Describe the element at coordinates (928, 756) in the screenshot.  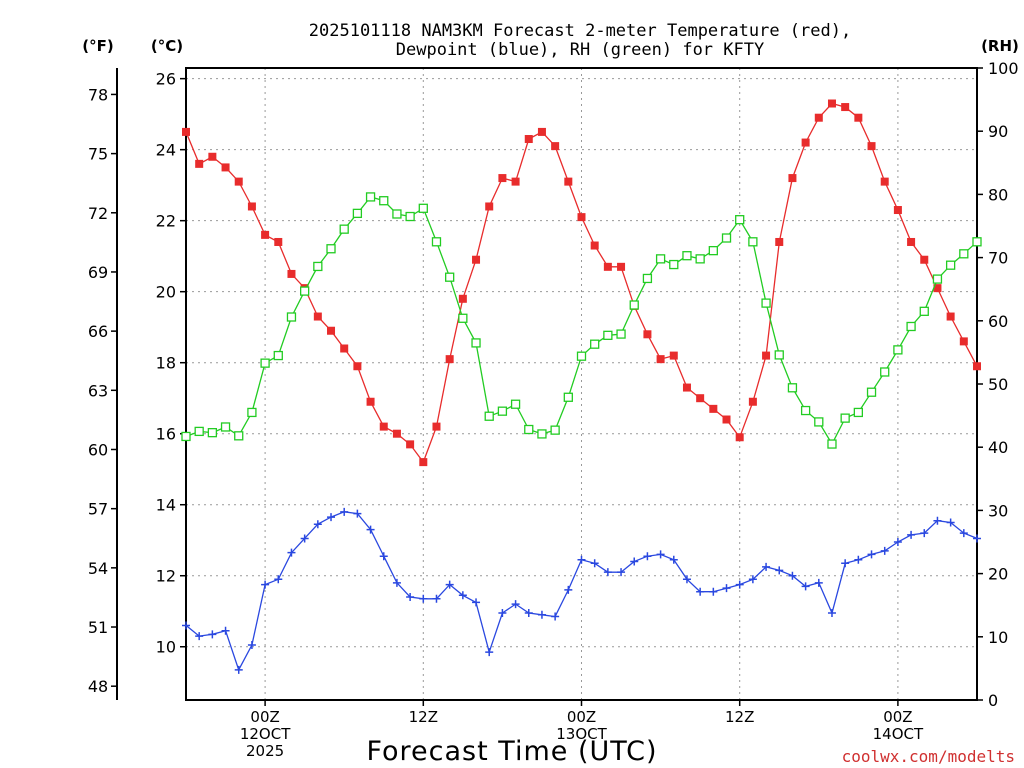
I see `credit-link: coolwx.com/modelts` at that location.